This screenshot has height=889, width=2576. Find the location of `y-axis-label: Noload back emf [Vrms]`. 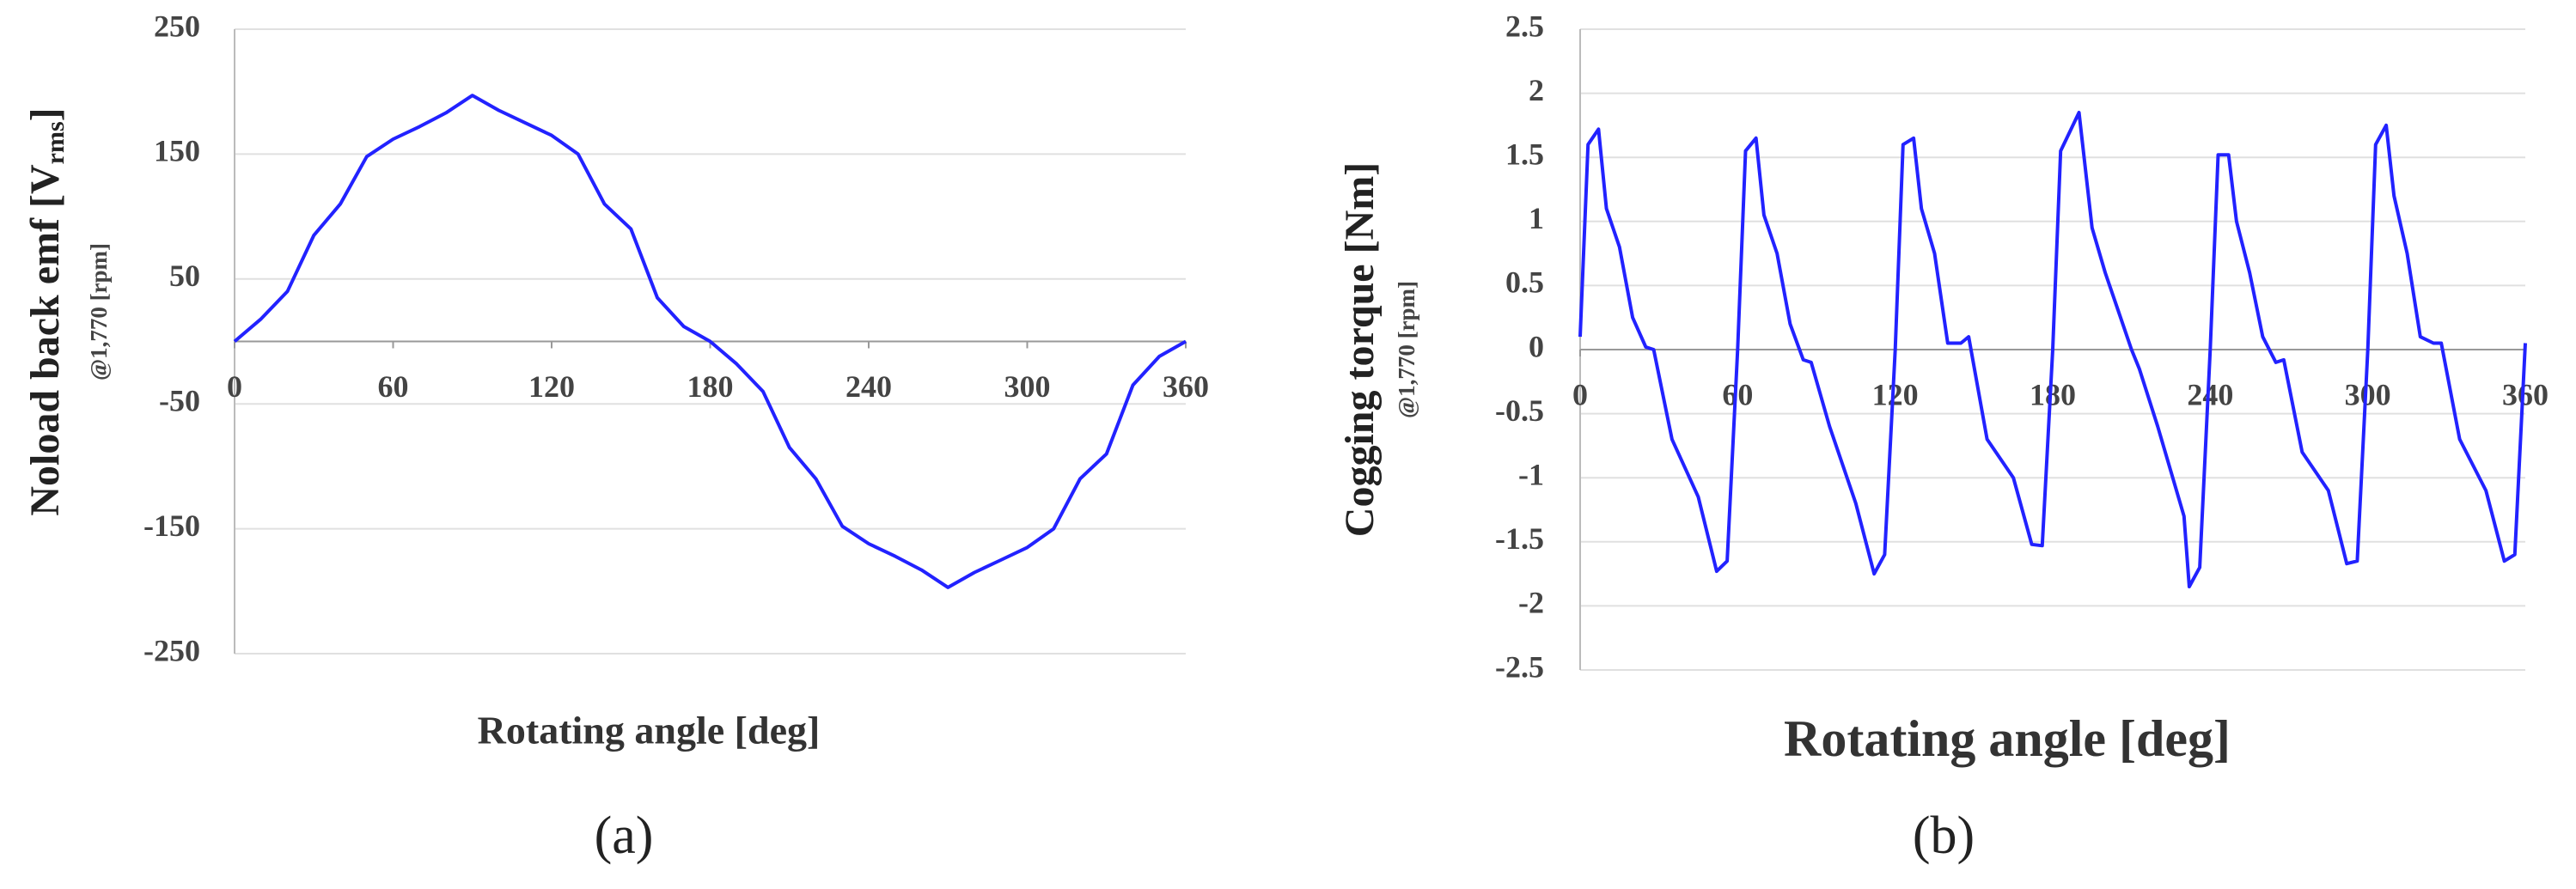

y-axis-label: Noload back emf [Vrms] is located at coordinates (46, 311).